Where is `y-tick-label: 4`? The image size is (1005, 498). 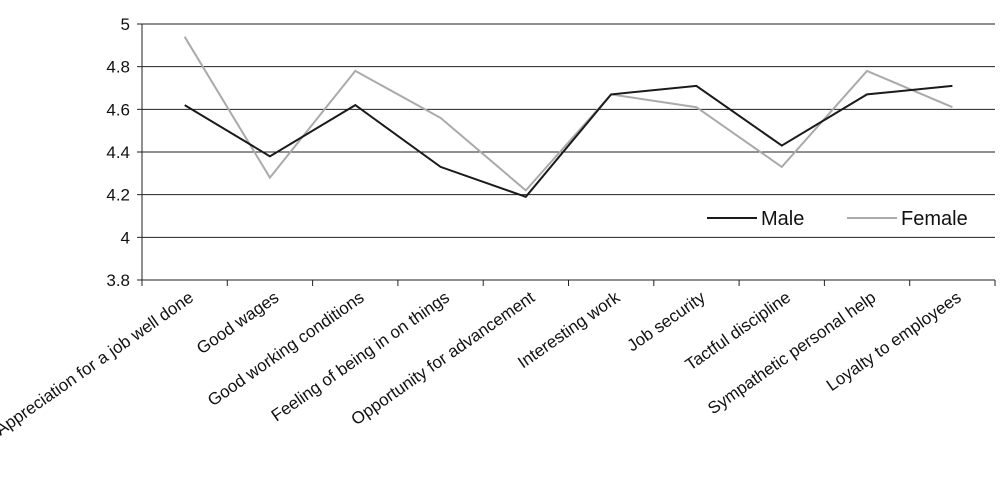
y-tick-label: 4 is located at coordinates (125, 237).